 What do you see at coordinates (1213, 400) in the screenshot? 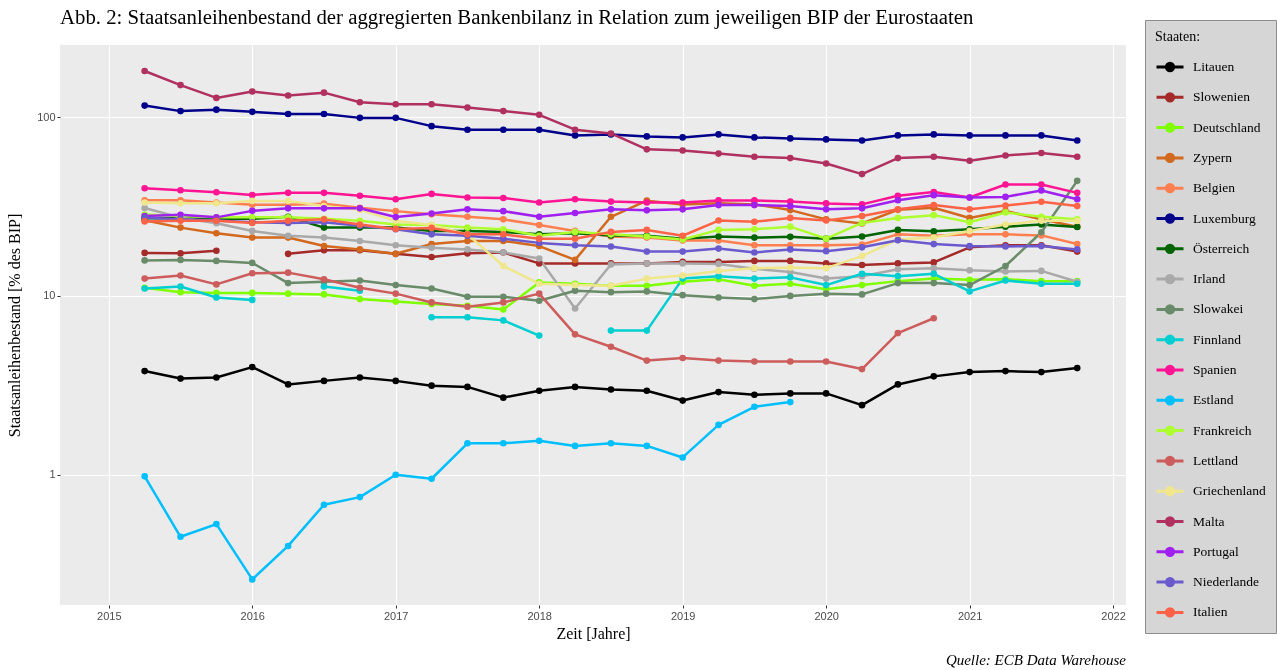
I see `legend-label: Estland` at bounding box center [1213, 400].